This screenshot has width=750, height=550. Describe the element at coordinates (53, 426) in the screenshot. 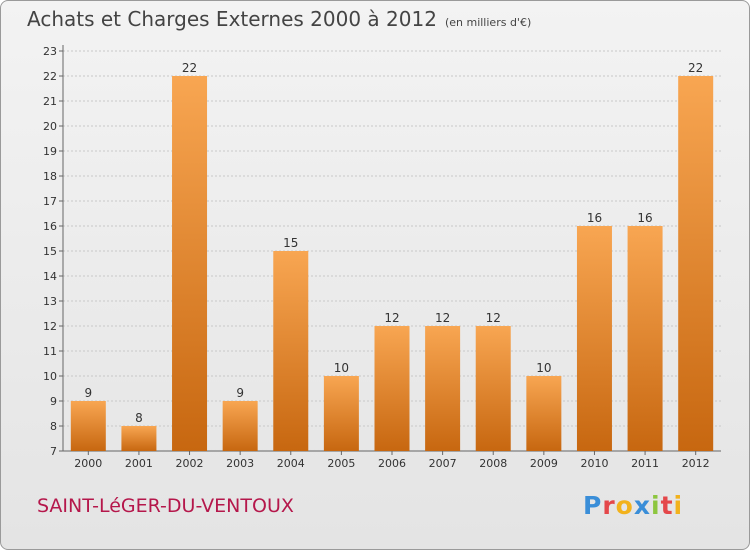

I see `y-tick-label: 8` at that location.